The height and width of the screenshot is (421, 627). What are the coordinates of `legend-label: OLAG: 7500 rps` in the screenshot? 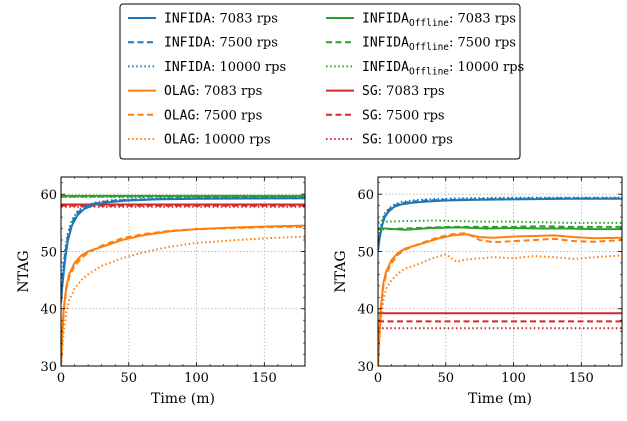 It's located at (213, 115).